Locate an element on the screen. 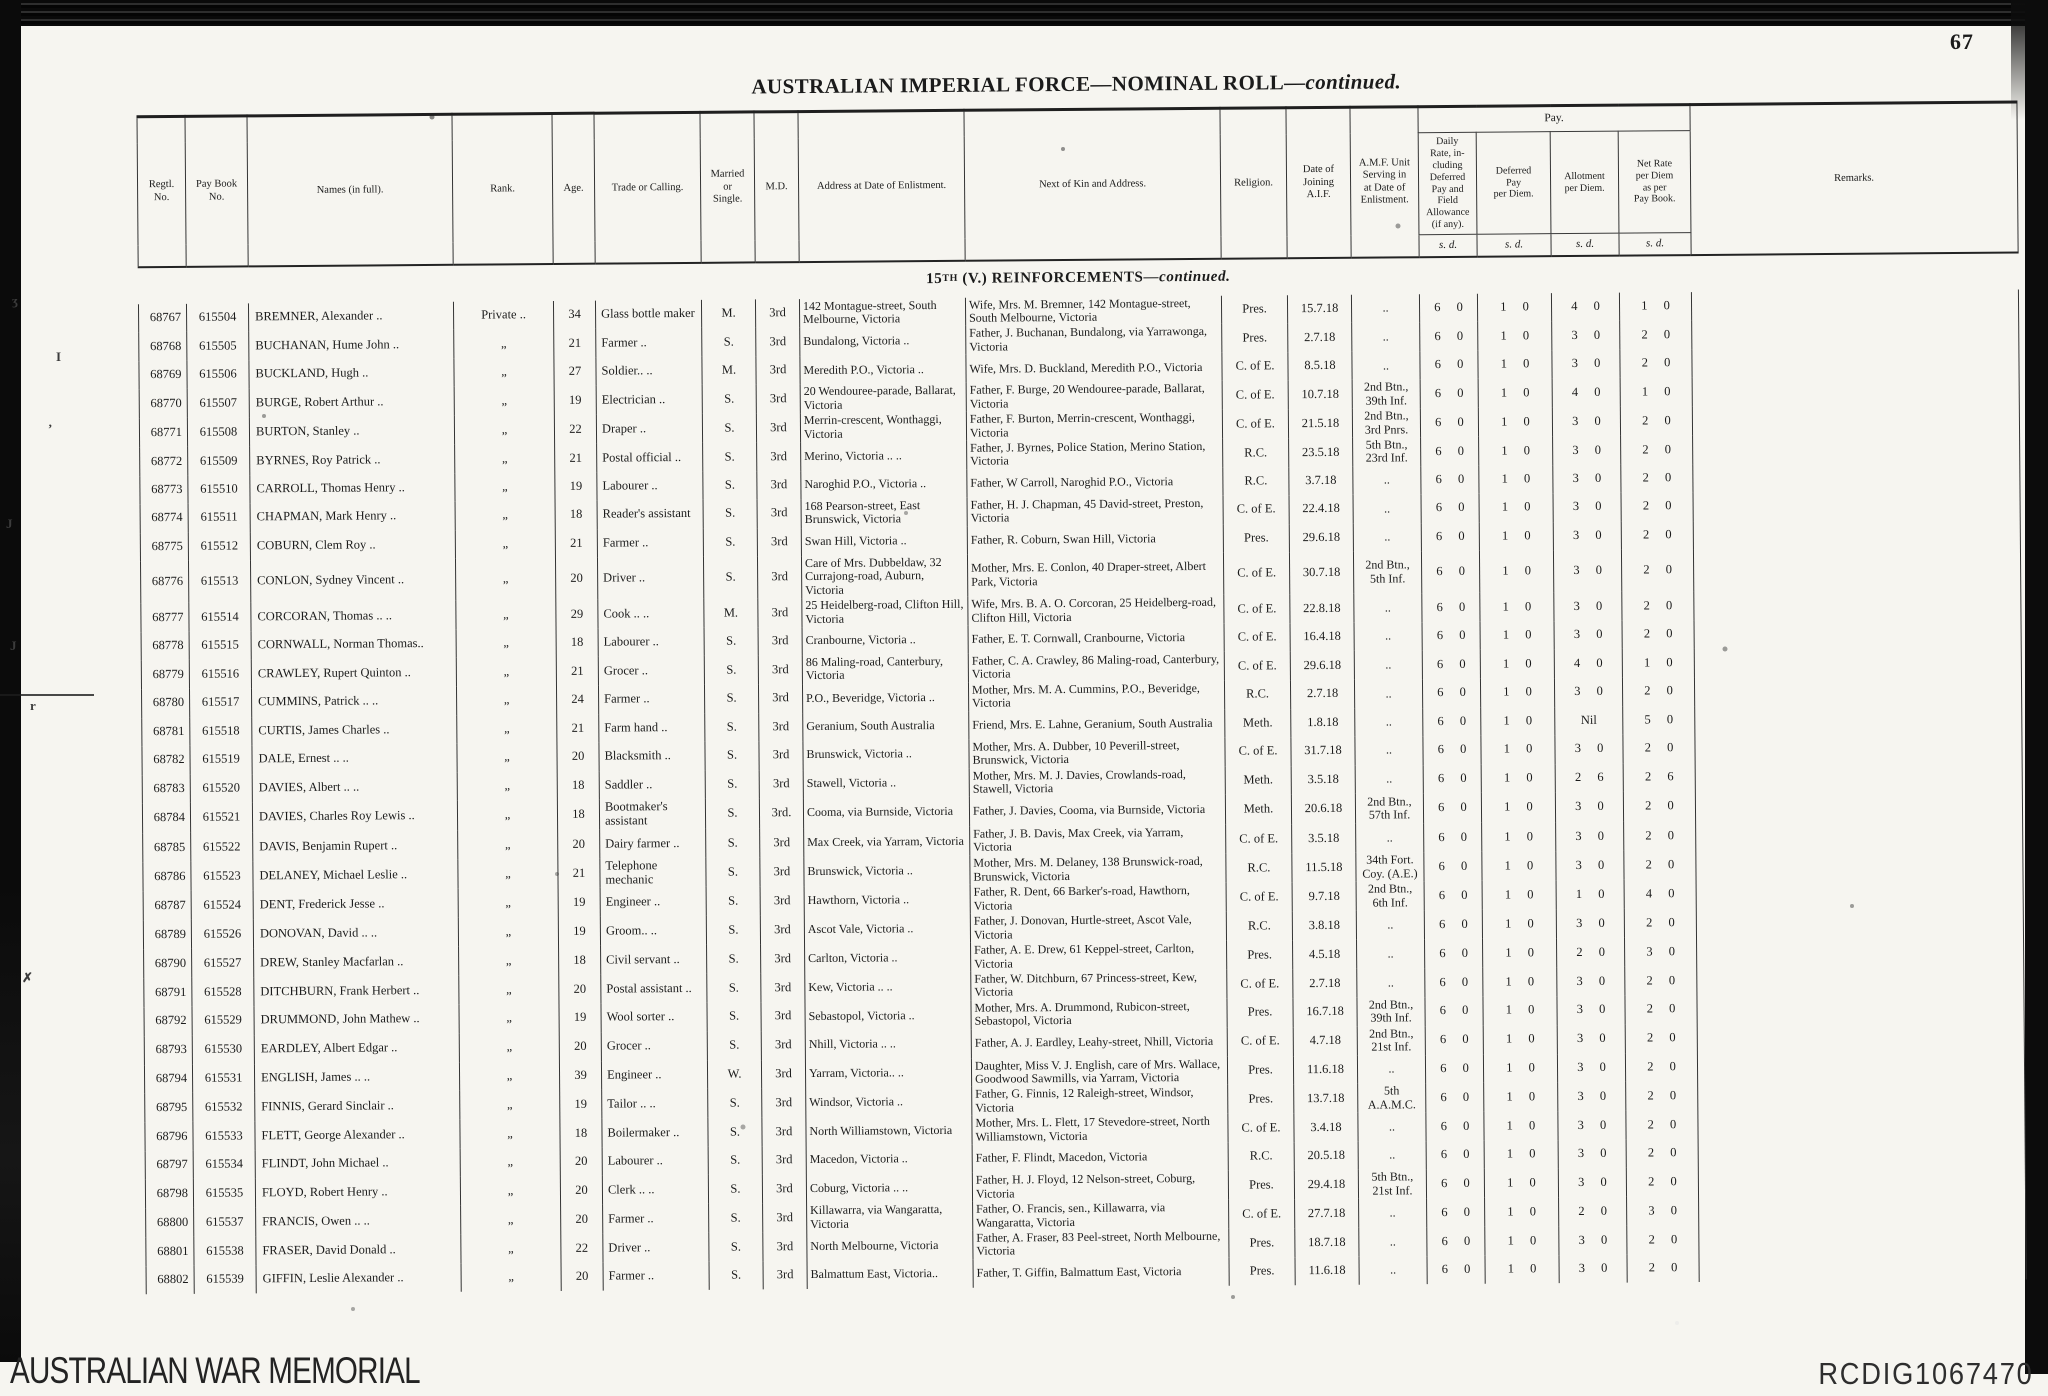 This screenshot has height=1396, width=2048. cell-allotment: 4 0 is located at coordinates (1585, 307).